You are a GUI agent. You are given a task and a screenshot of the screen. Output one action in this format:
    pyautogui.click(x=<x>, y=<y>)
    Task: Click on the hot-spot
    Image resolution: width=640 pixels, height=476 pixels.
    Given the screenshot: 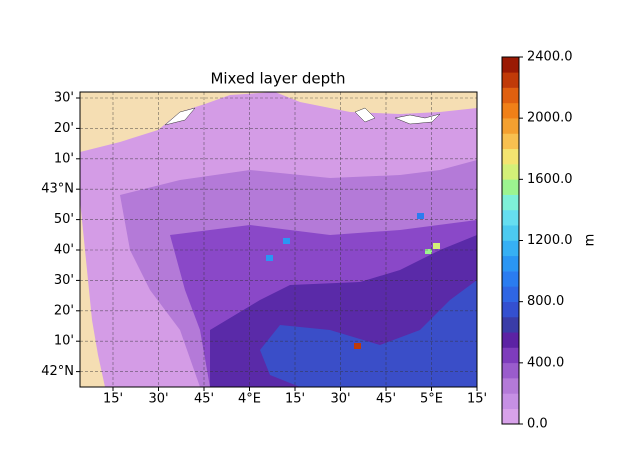 What is the action you would take?
    pyautogui.click(x=357, y=346)
    